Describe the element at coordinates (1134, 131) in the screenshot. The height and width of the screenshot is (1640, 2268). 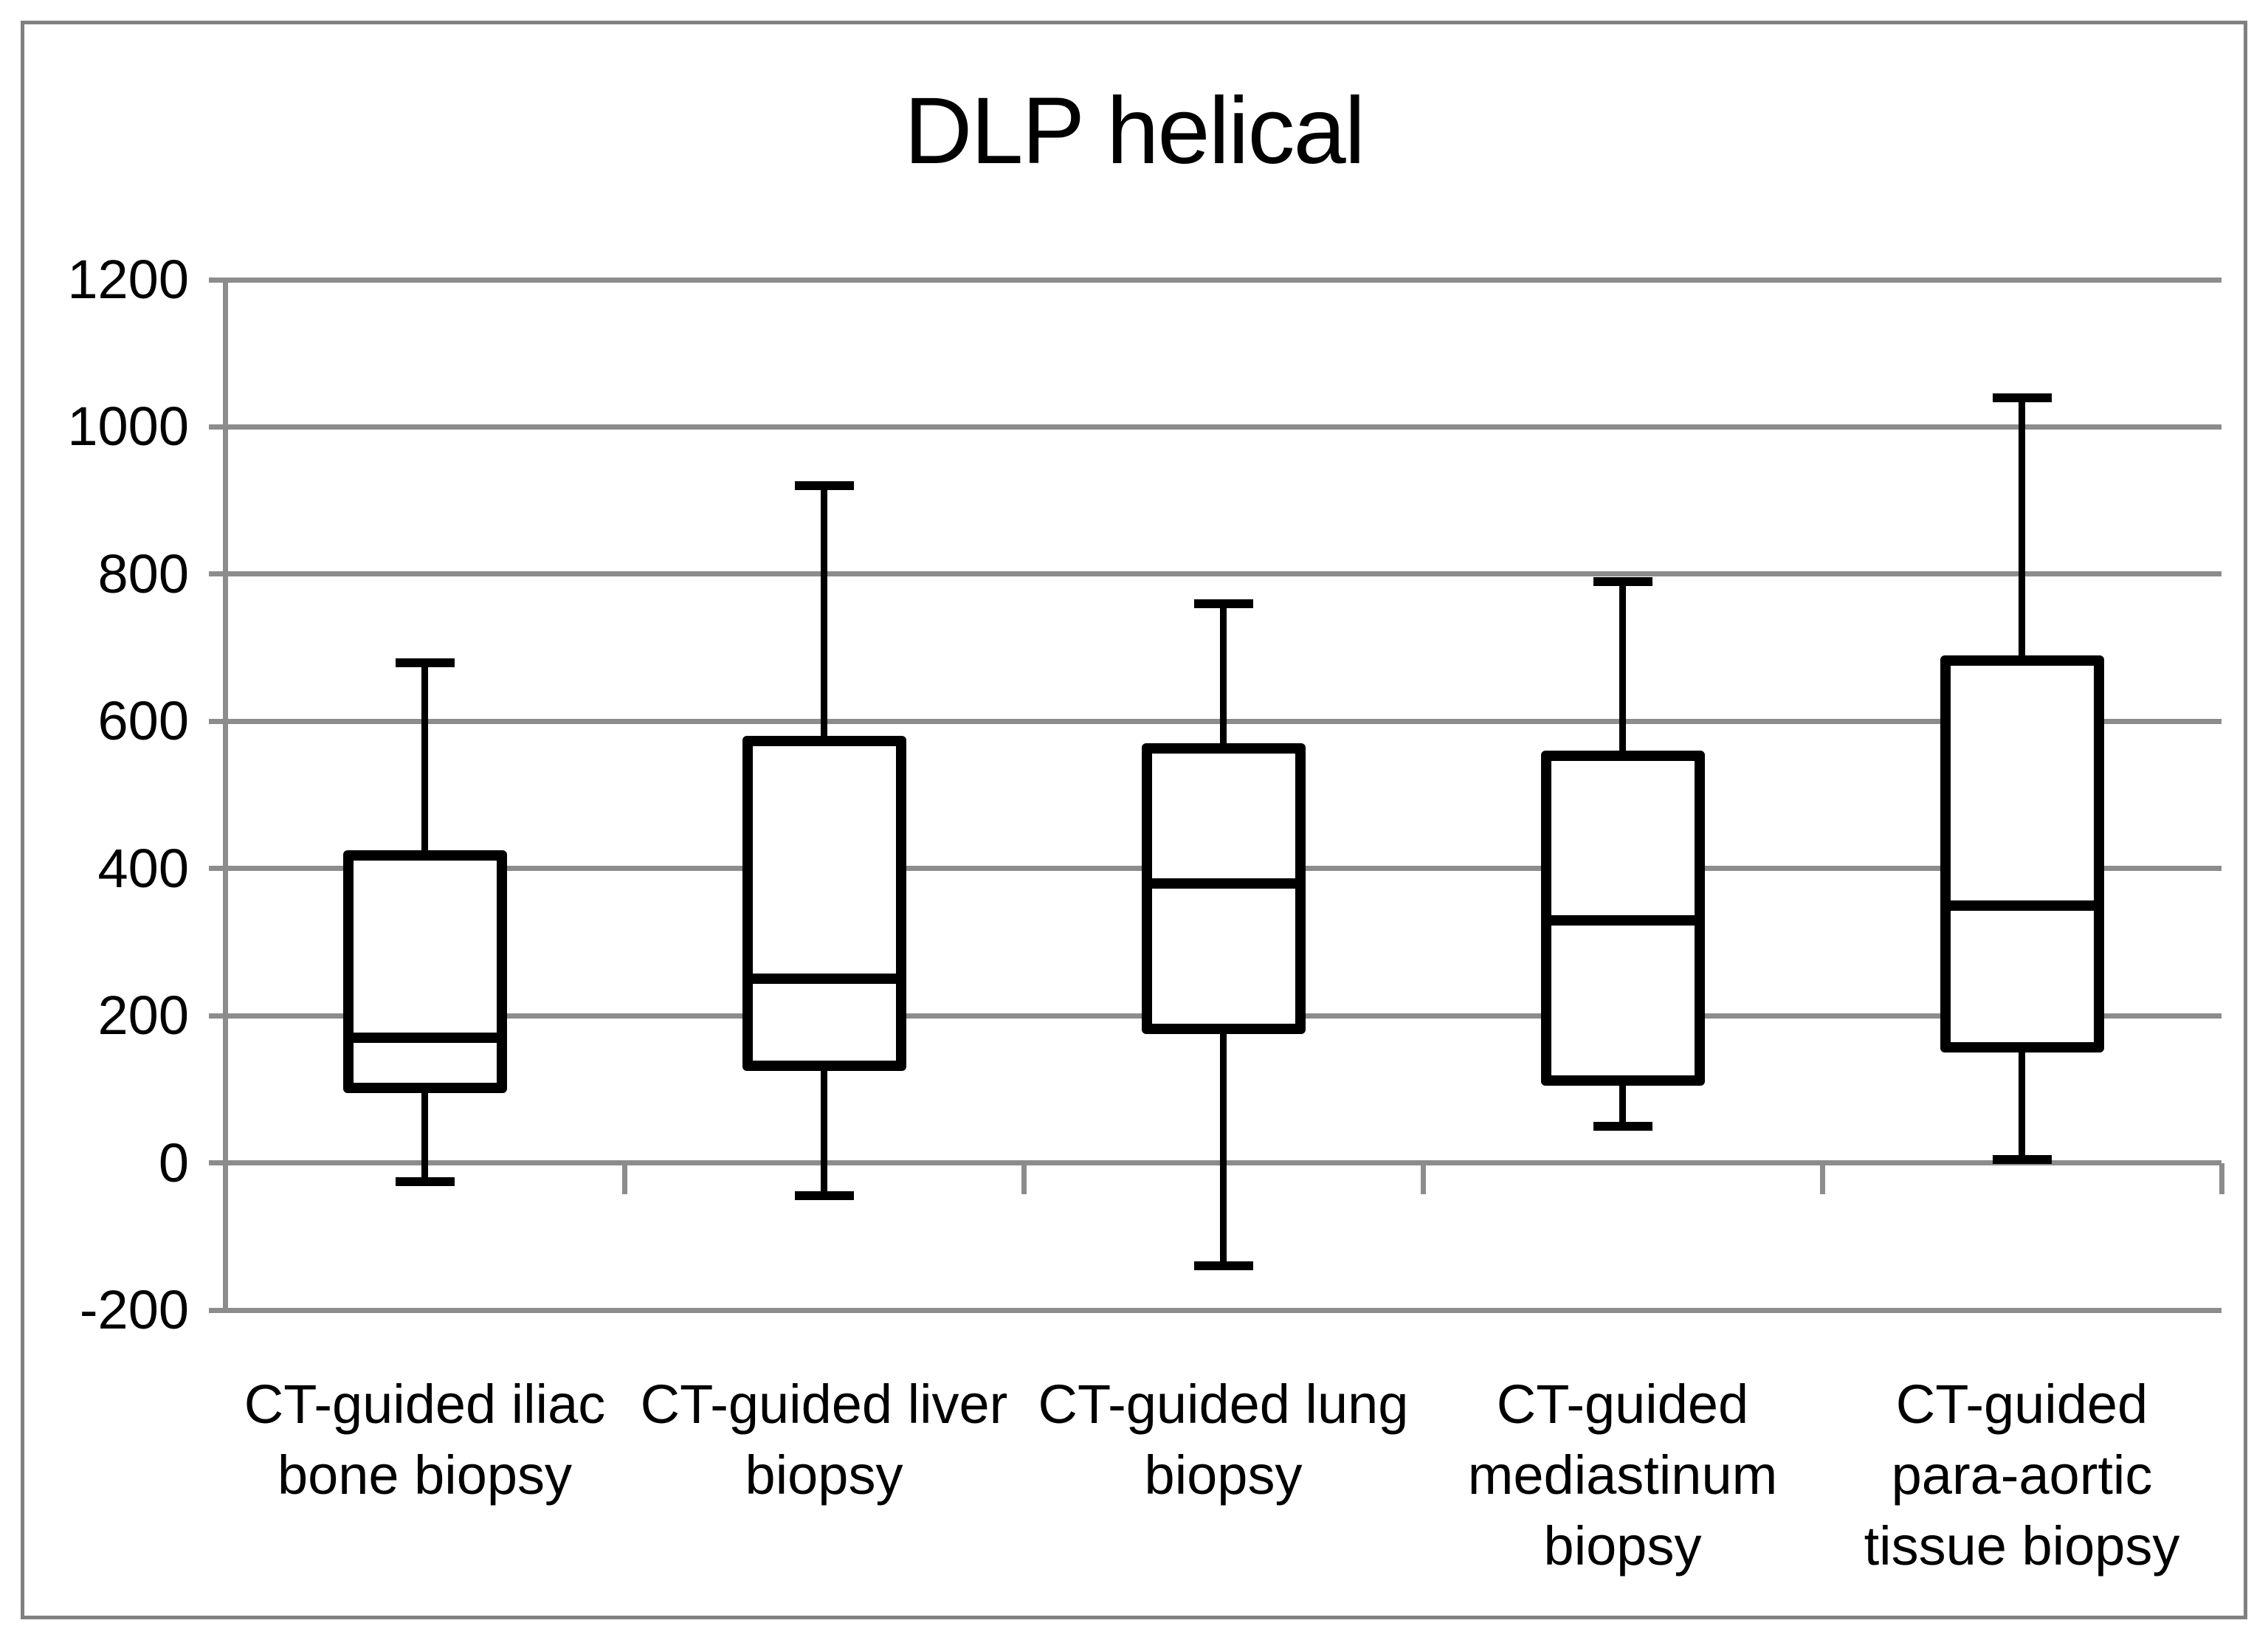
I see `chart-title: DLP helical` at that location.